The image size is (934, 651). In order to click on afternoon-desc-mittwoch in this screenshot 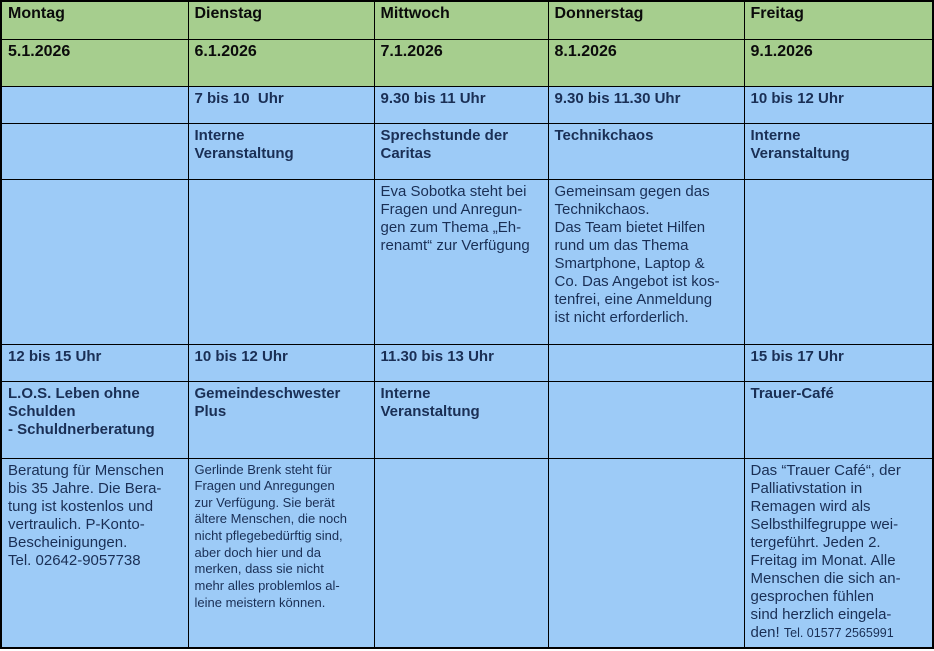, I will do `click(461, 553)`.